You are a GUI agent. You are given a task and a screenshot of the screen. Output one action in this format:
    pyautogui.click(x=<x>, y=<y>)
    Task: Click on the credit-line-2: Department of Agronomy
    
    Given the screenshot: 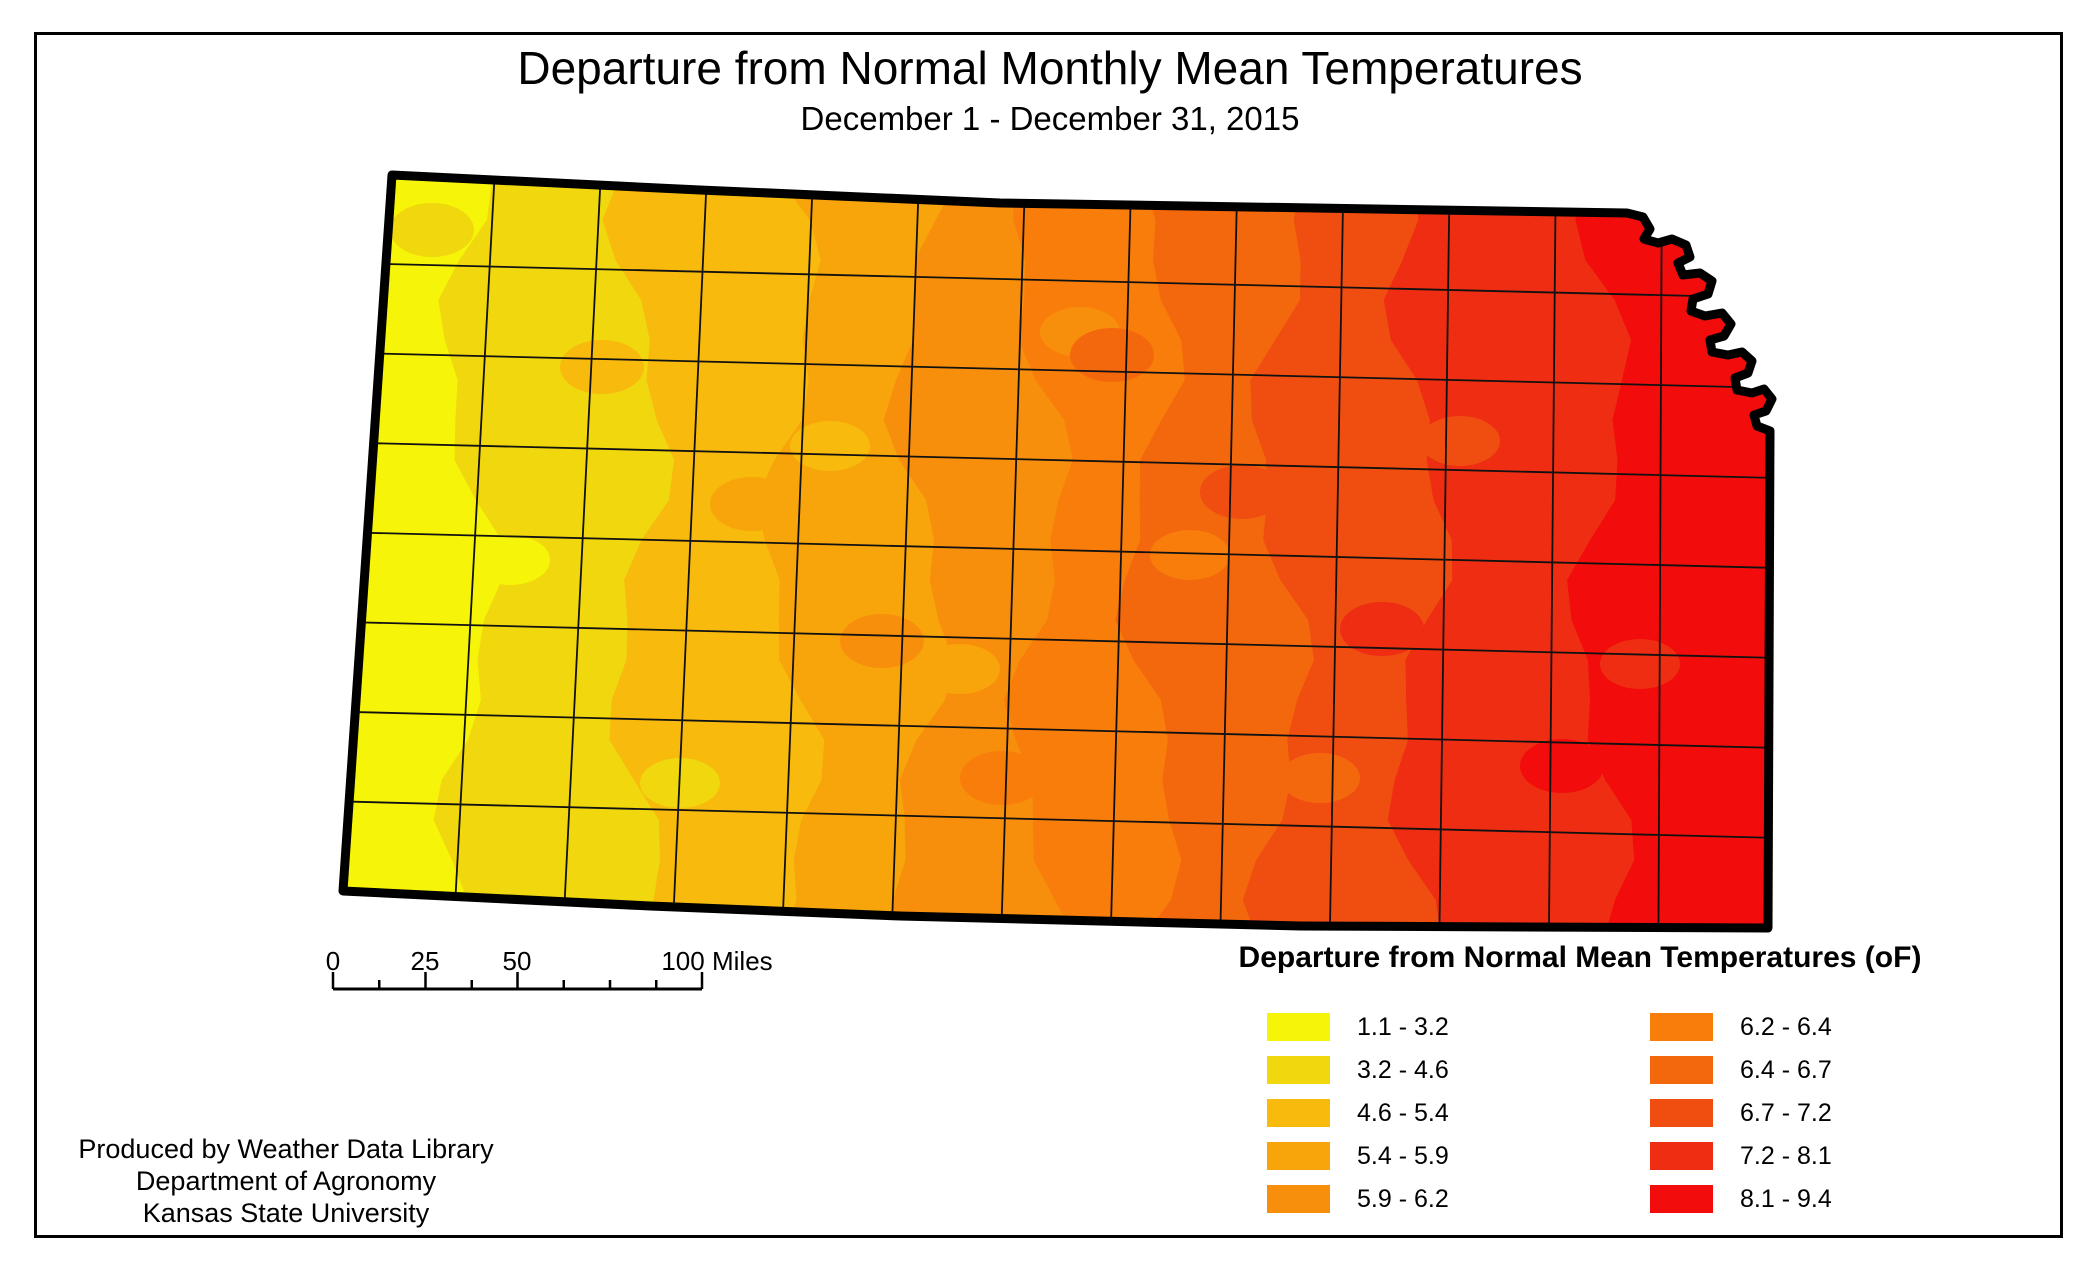 What is the action you would take?
    pyautogui.click(x=286, y=1181)
    